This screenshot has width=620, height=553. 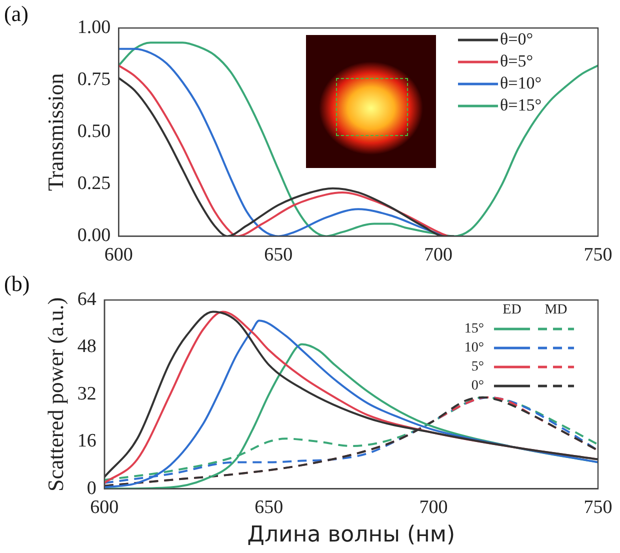 What do you see at coordinates (556, 310) in the screenshot?
I see `annotation: MD` at bounding box center [556, 310].